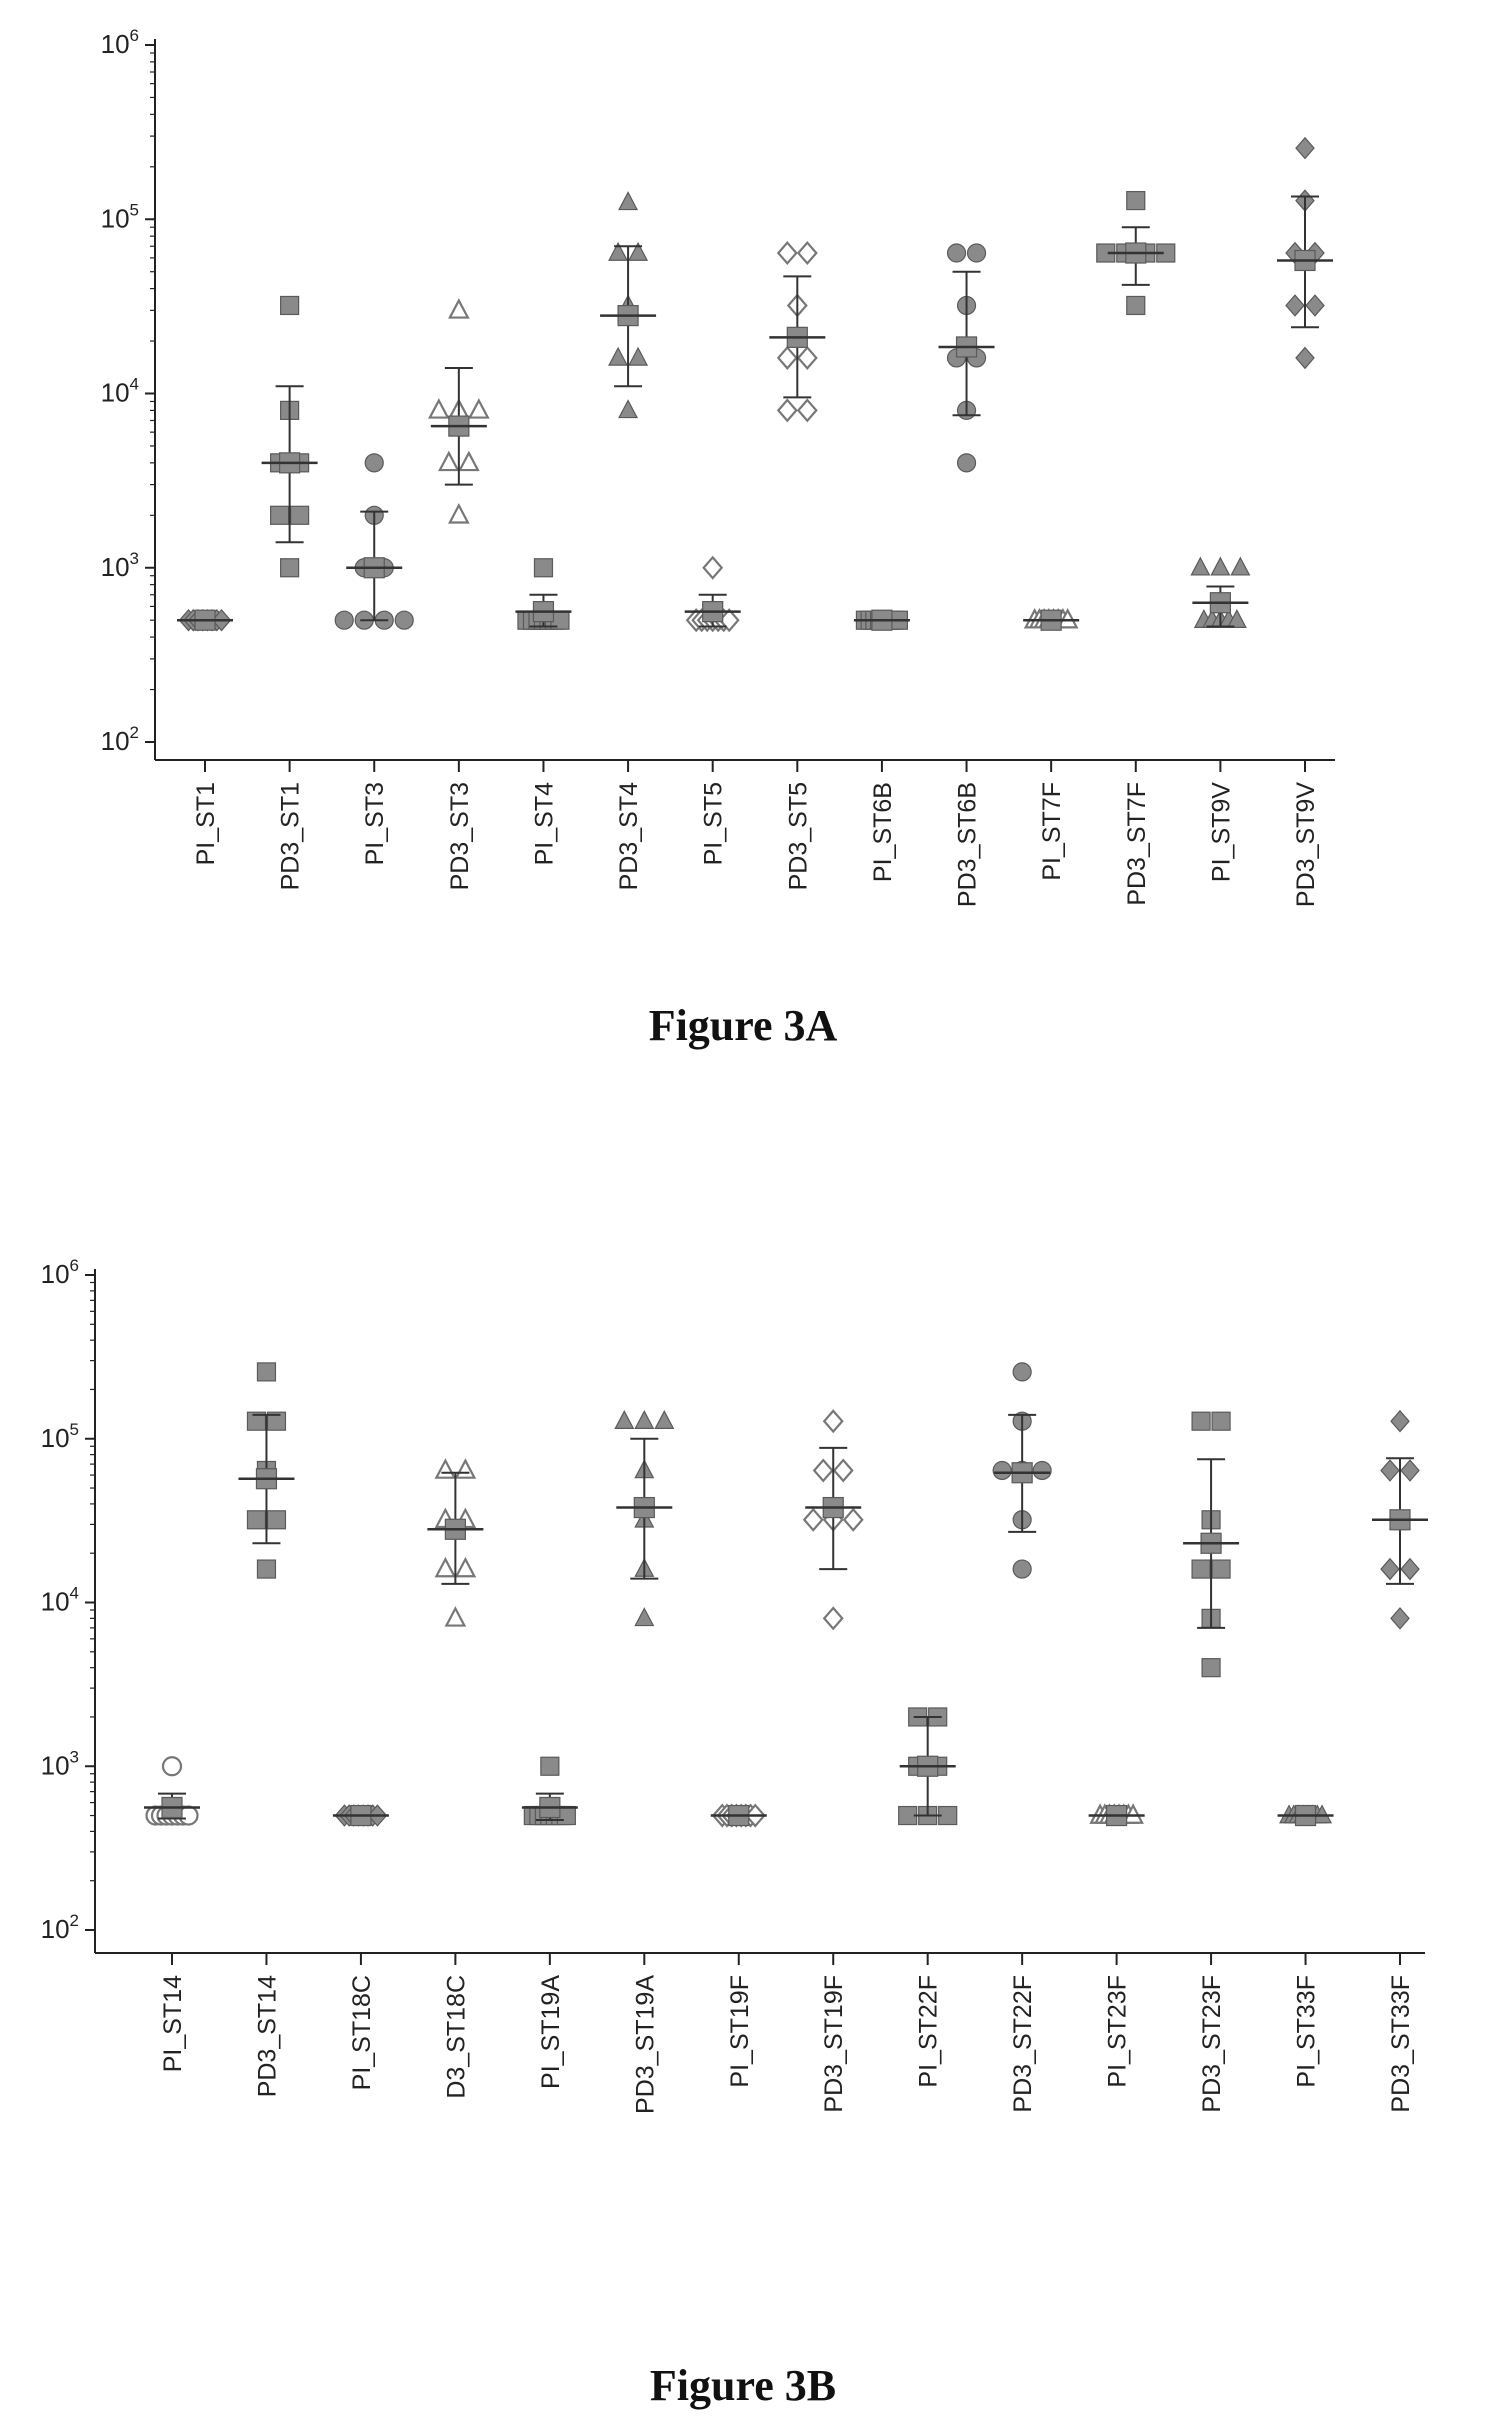 This screenshot has width=1486, height=2427. What do you see at coordinates (456, 2037) in the screenshot?
I see `x-tick-label: D3_ST18C` at bounding box center [456, 2037].